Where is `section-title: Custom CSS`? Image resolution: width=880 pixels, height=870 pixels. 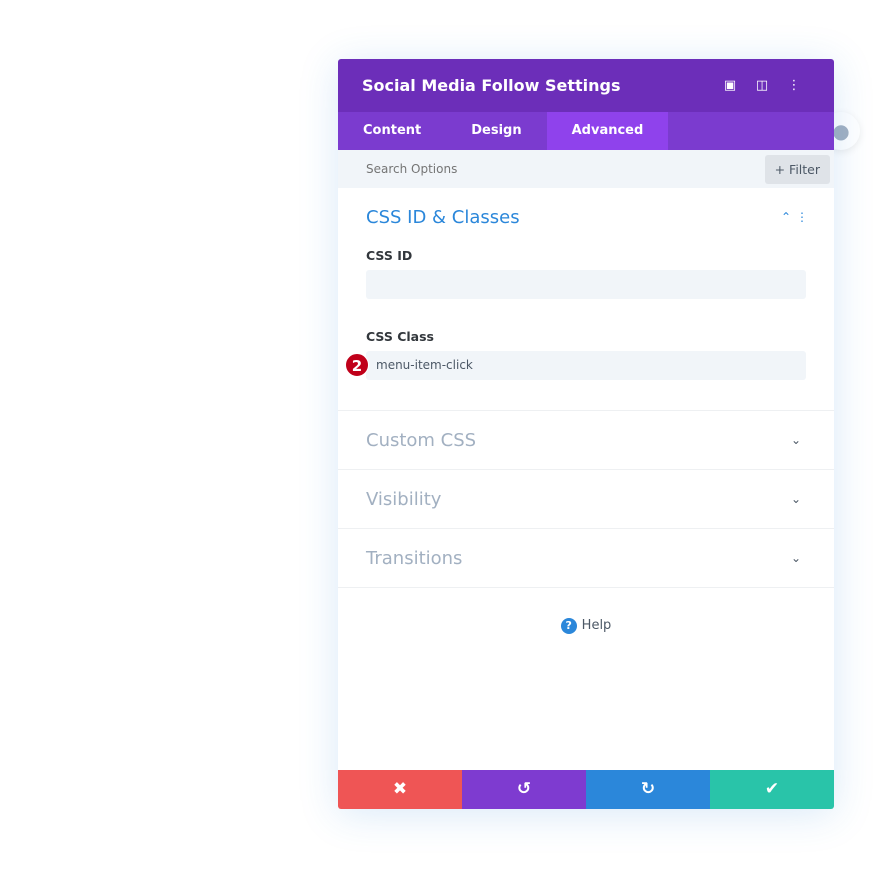
section-title: Custom CSS is located at coordinates (421, 440).